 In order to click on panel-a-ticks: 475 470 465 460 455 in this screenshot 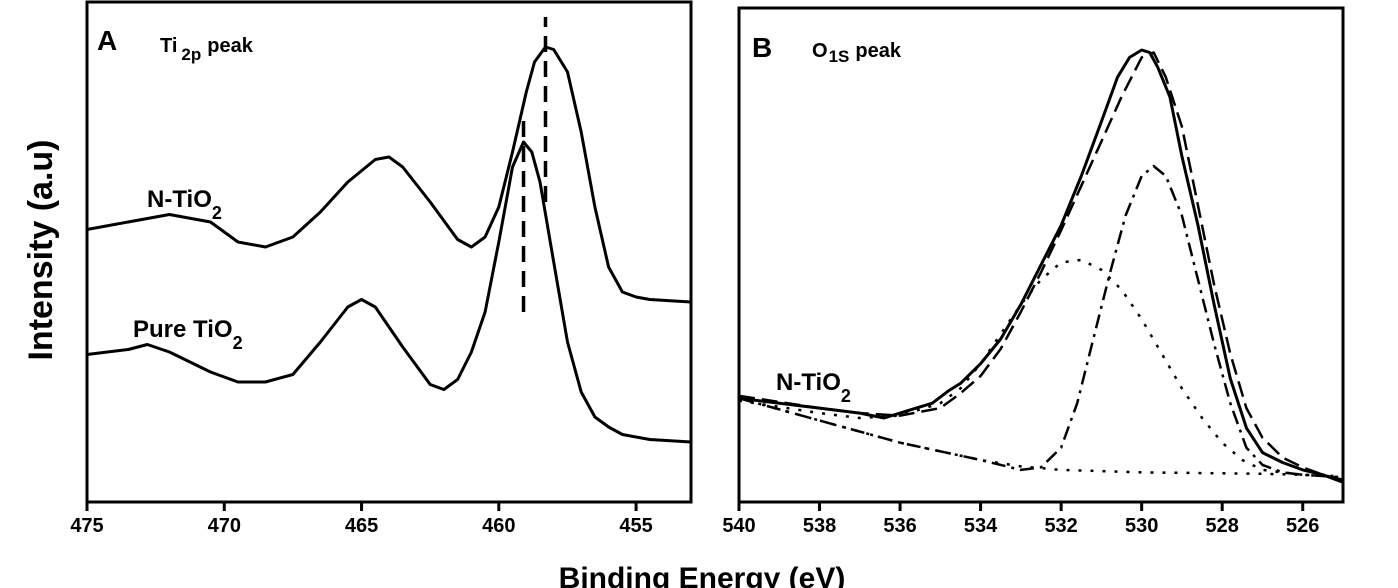, I will do `click(361, 519)`.